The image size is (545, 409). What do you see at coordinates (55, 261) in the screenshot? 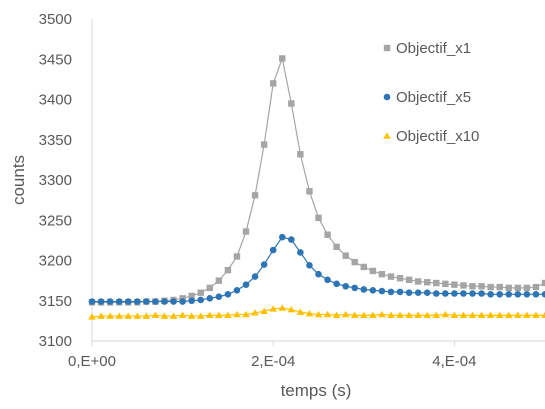
I see `y-tick-label: 3200` at bounding box center [55, 261].